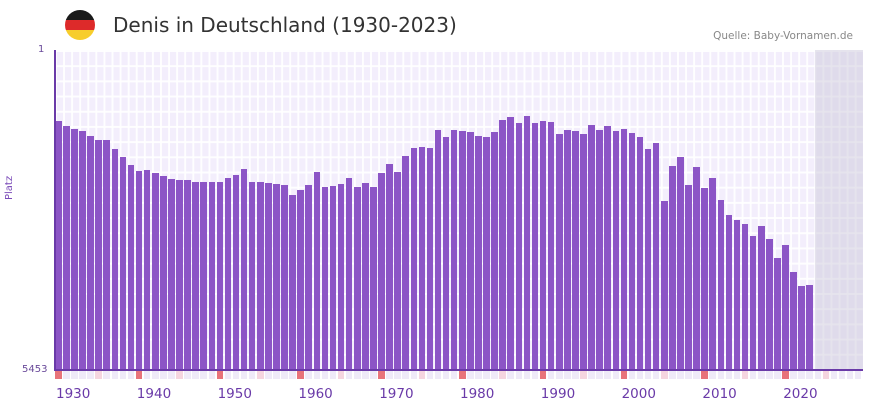 The width and height of the screenshot is (873, 412). I want to click on bar-1975, so click(422, 258).